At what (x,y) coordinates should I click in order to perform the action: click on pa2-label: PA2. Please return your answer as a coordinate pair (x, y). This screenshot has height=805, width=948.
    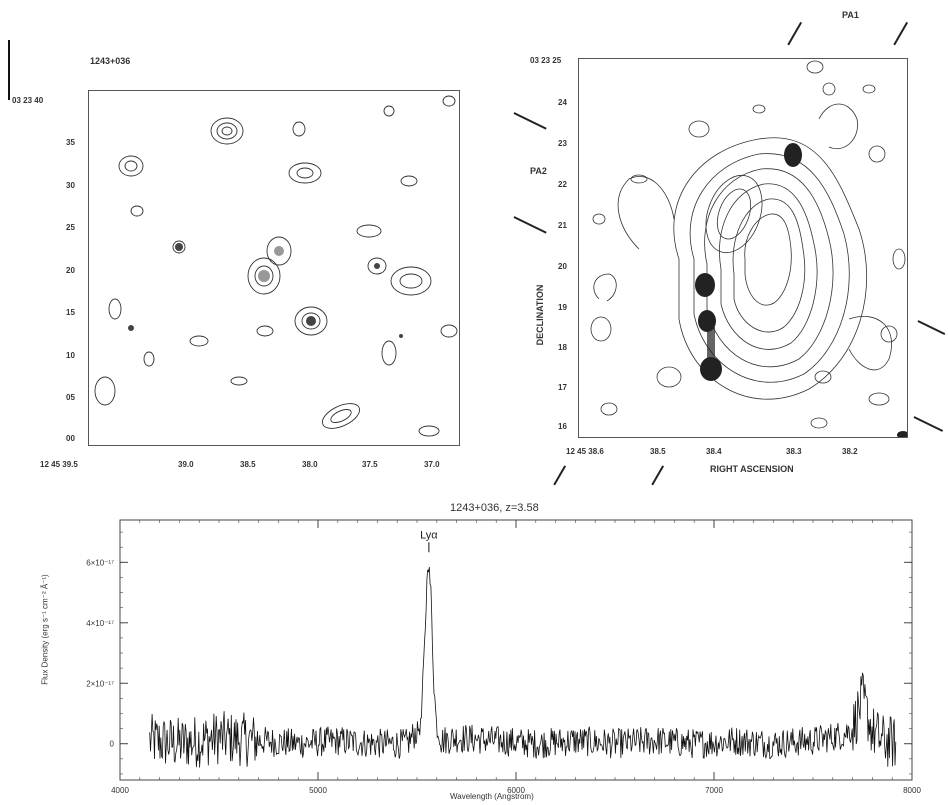
    Looking at the image, I should click on (538, 171).